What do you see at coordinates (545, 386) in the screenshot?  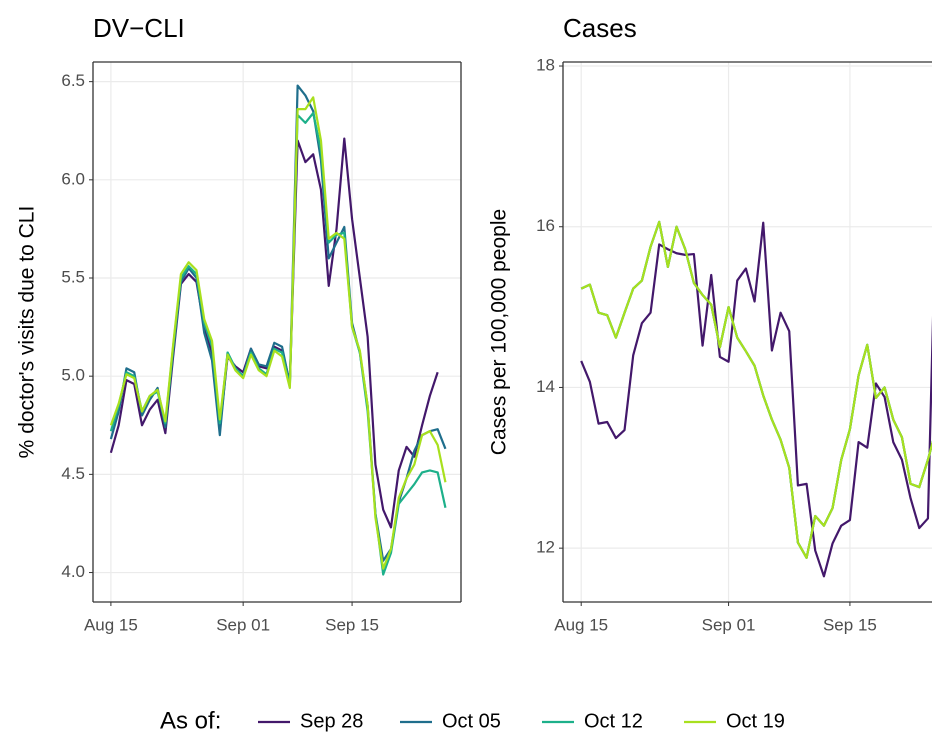 I see `y-tick-label: 14` at bounding box center [545, 386].